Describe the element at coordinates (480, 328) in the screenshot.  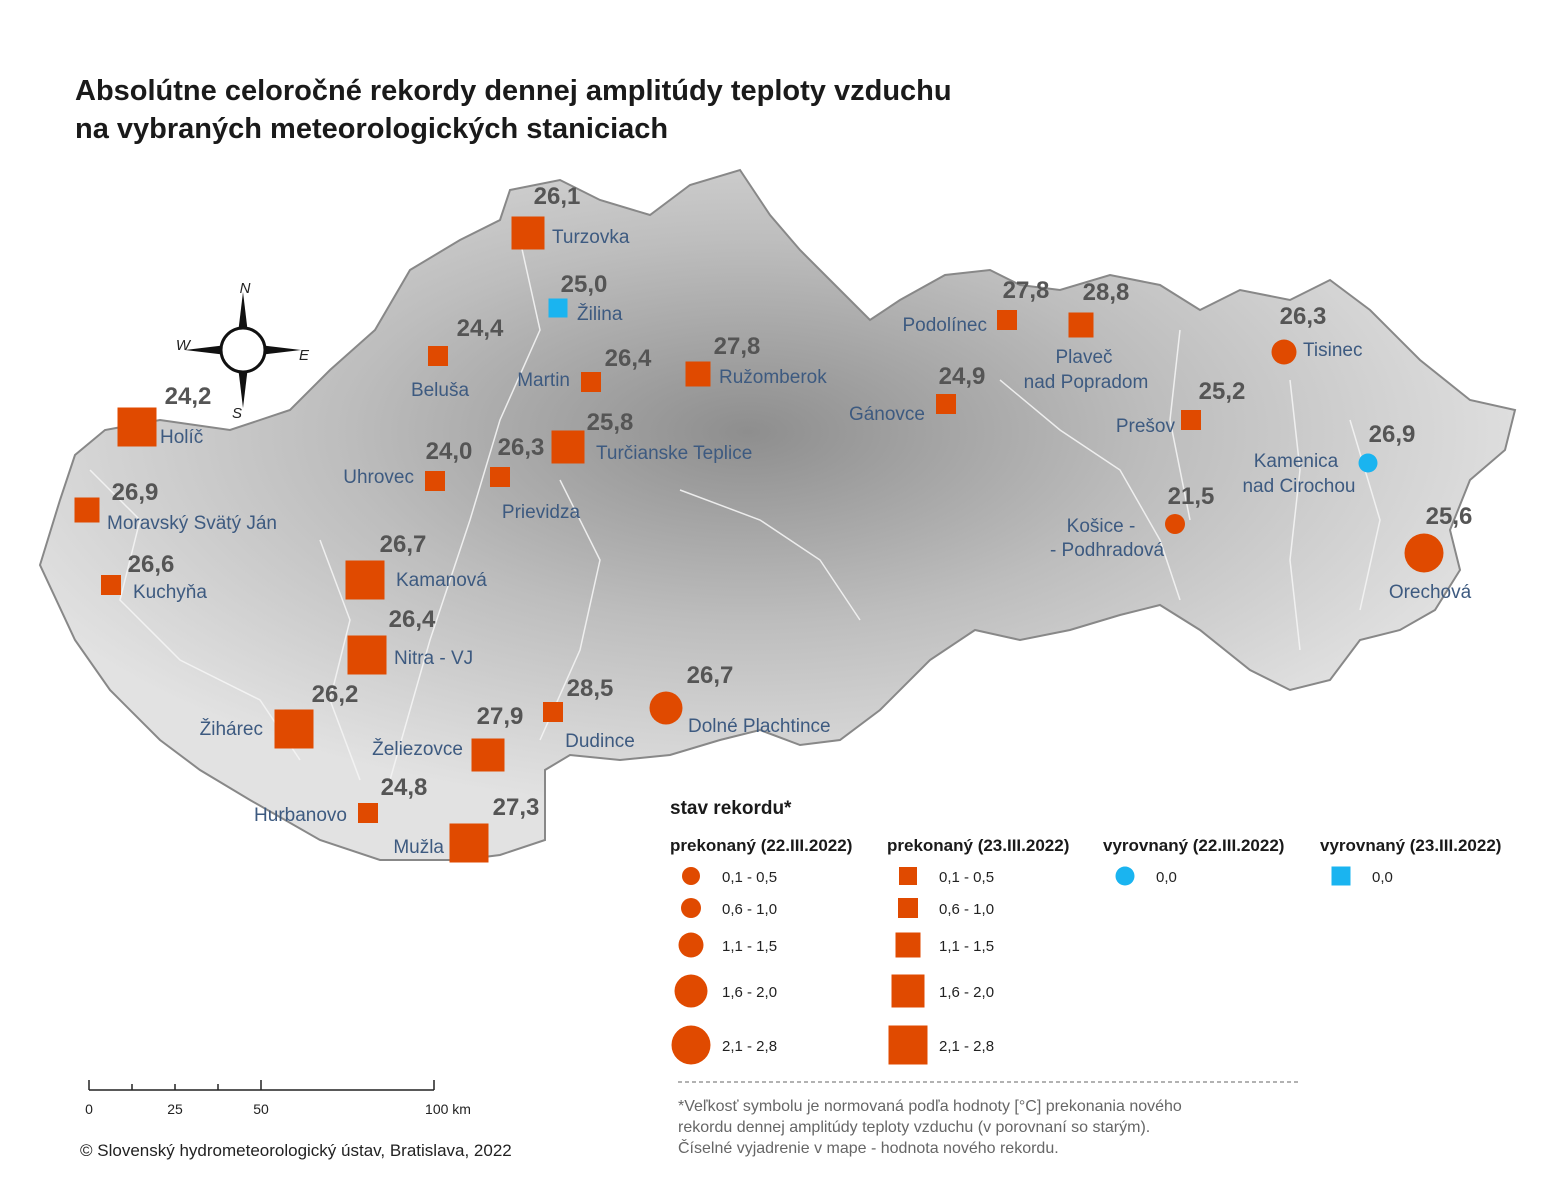
I see `station-value: 24,4` at that location.